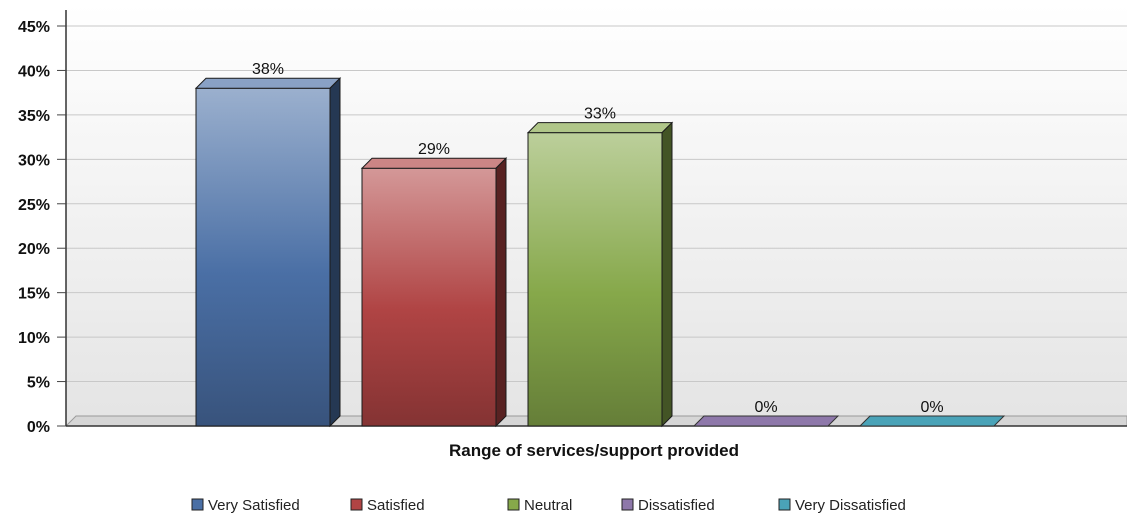  Describe the element at coordinates (38, 383) in the screenshot. I see `y-tick-label: 5%` at that location.